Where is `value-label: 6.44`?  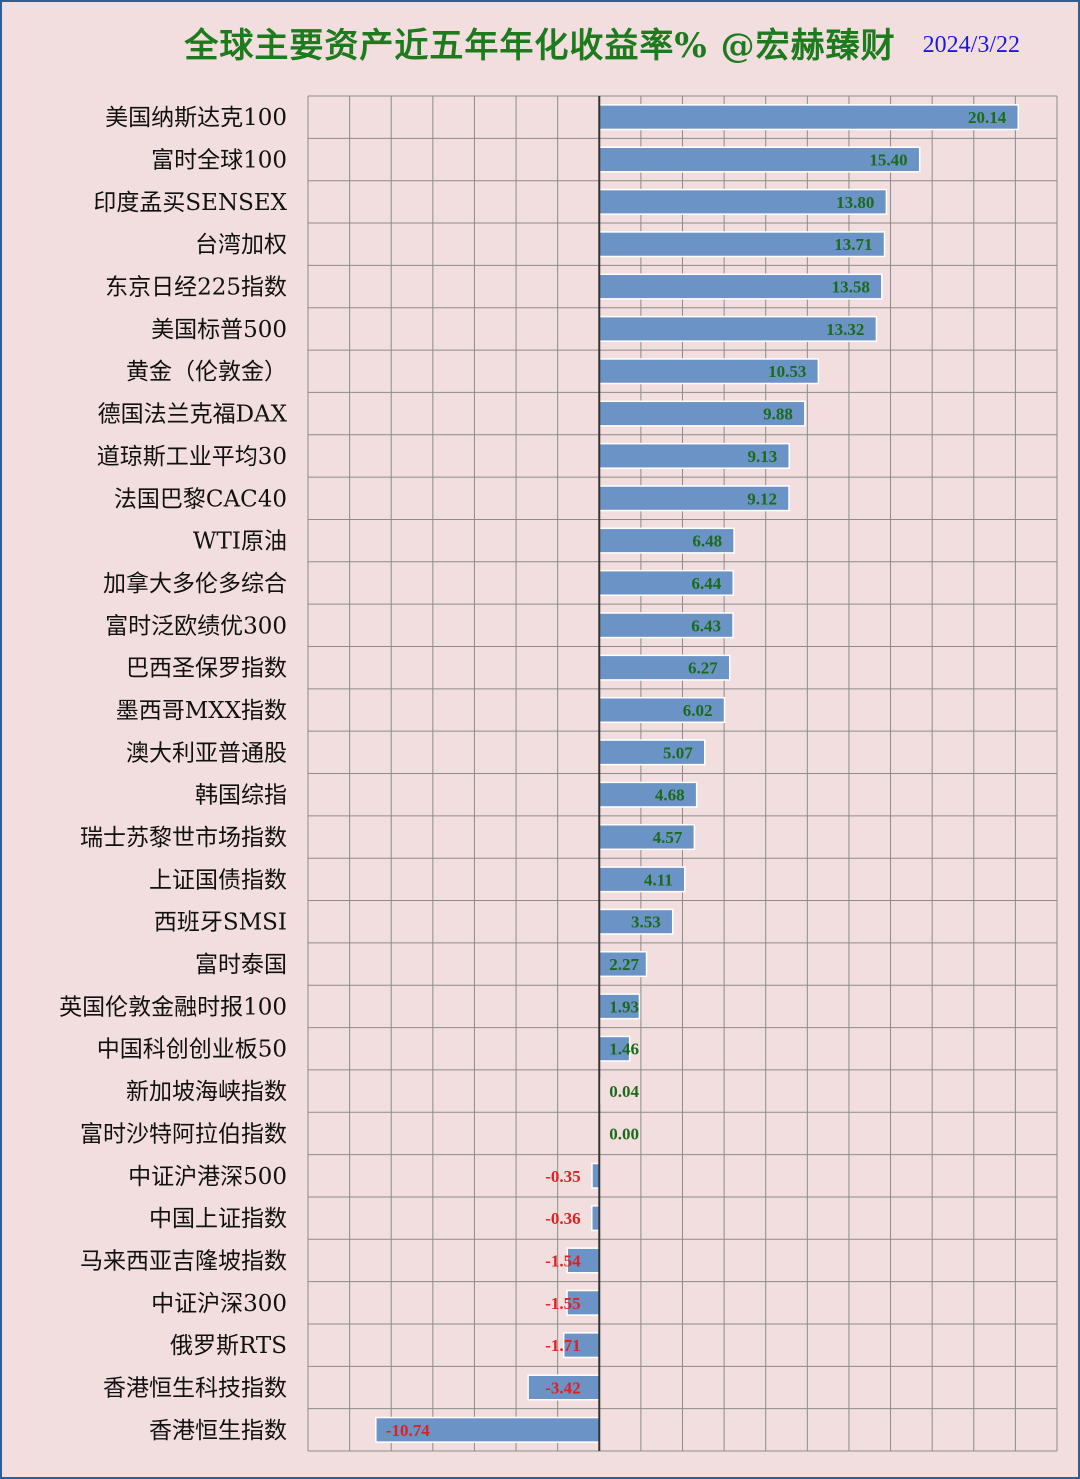
value-label: 6.44 is located at coordinates (707, 583).